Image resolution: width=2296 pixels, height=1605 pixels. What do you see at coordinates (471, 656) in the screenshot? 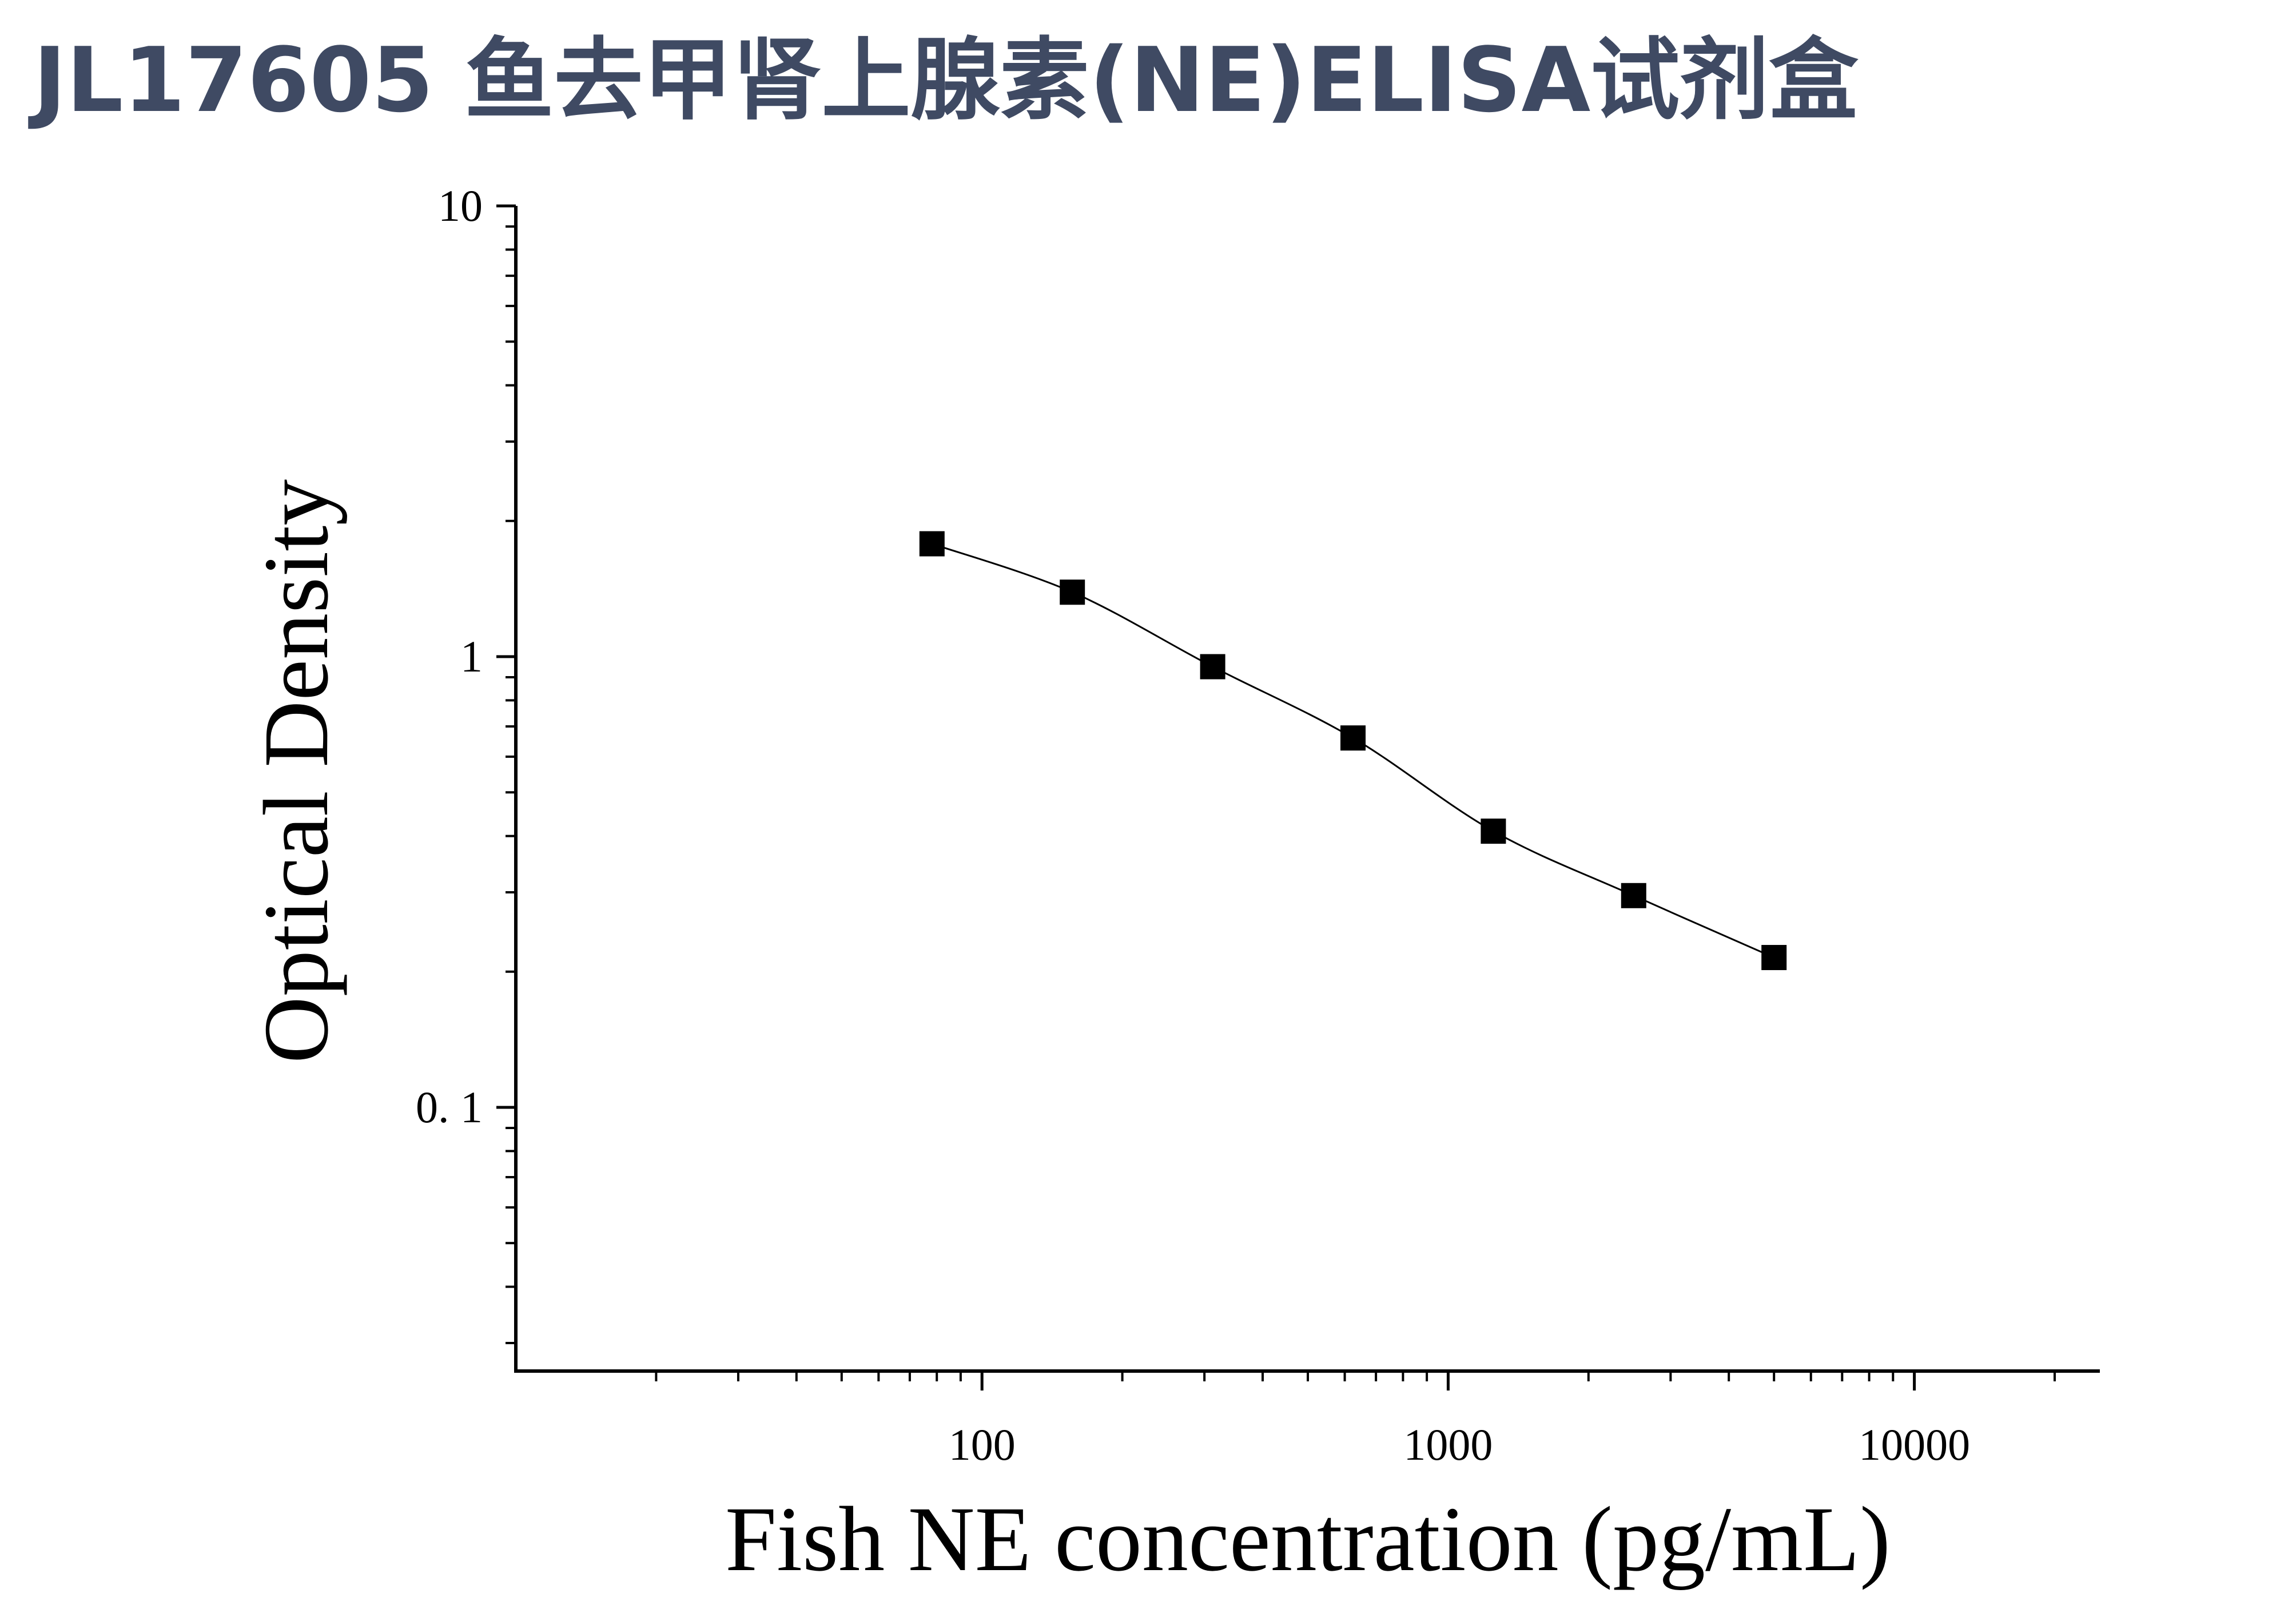
I see `y-tick-label: 1` at bounding box center [471, 656].